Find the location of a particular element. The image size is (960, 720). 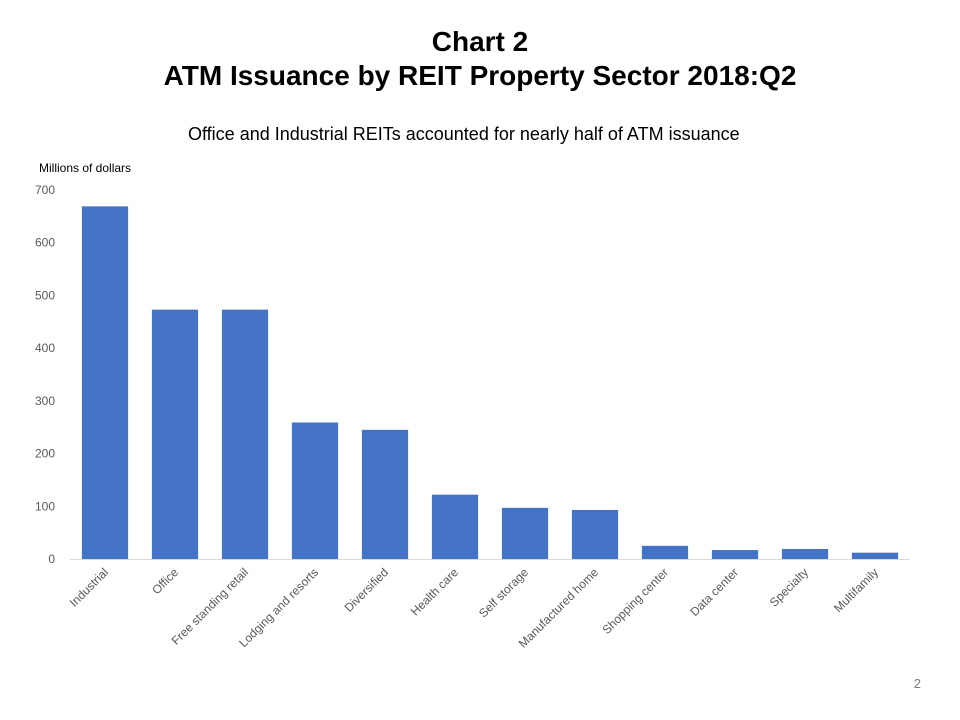

y-tick-label: 500 is located at coordinates (45, 295).